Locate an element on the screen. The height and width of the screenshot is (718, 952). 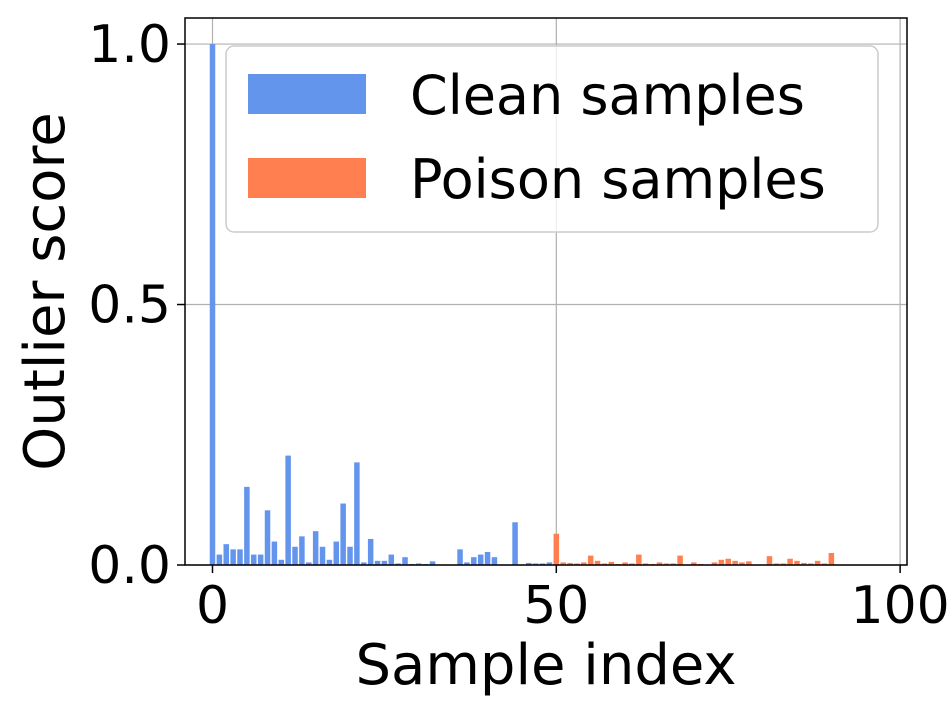
x-axis-label: Sample index is located at coordinates (546, 665).